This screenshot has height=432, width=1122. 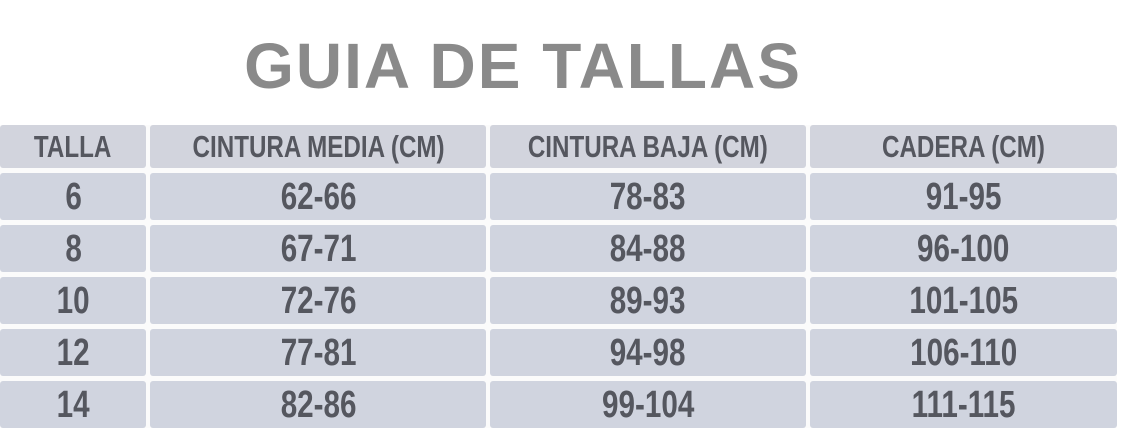 I want to click on table-cell-cadera: 111-115, so click(x=963, y=404).